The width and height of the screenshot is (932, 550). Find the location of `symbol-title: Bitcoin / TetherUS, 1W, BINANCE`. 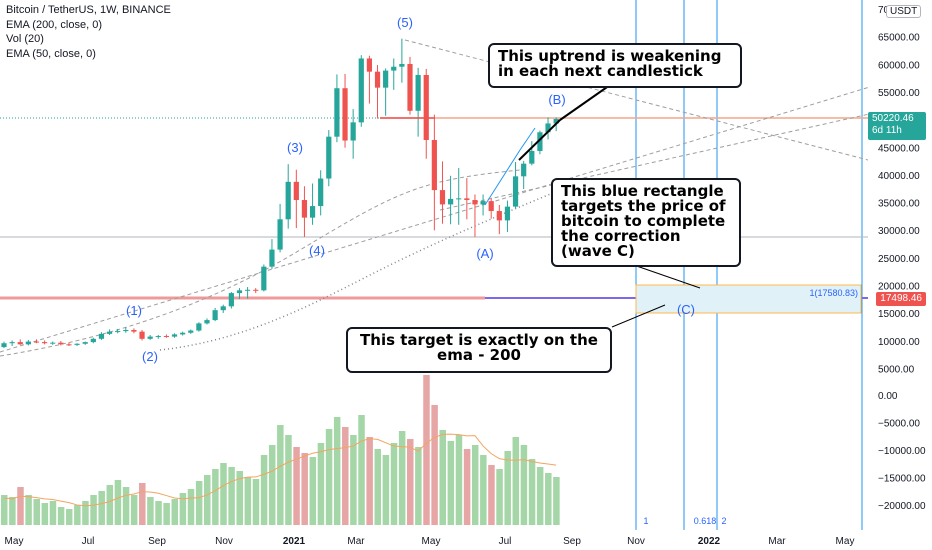

symbol-title: Bitcoin / TetherUS, 1W, BINANCE is located at coordinates (88, 10).